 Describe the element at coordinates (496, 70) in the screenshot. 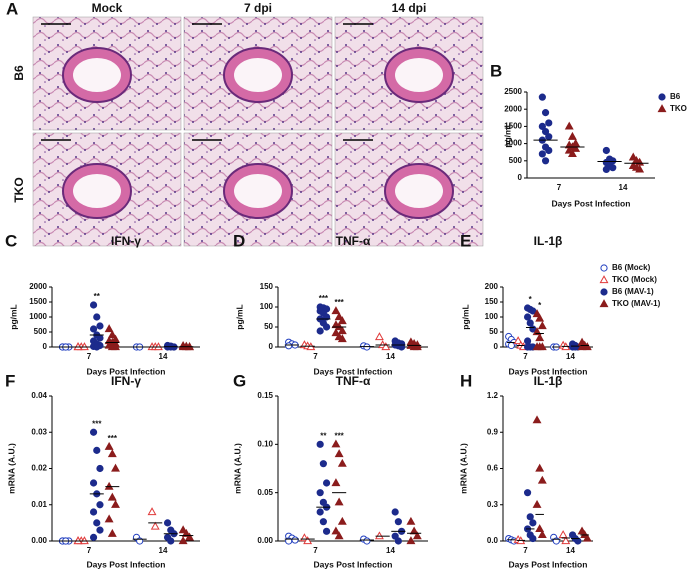

I see `panel-letter: B` at that location.